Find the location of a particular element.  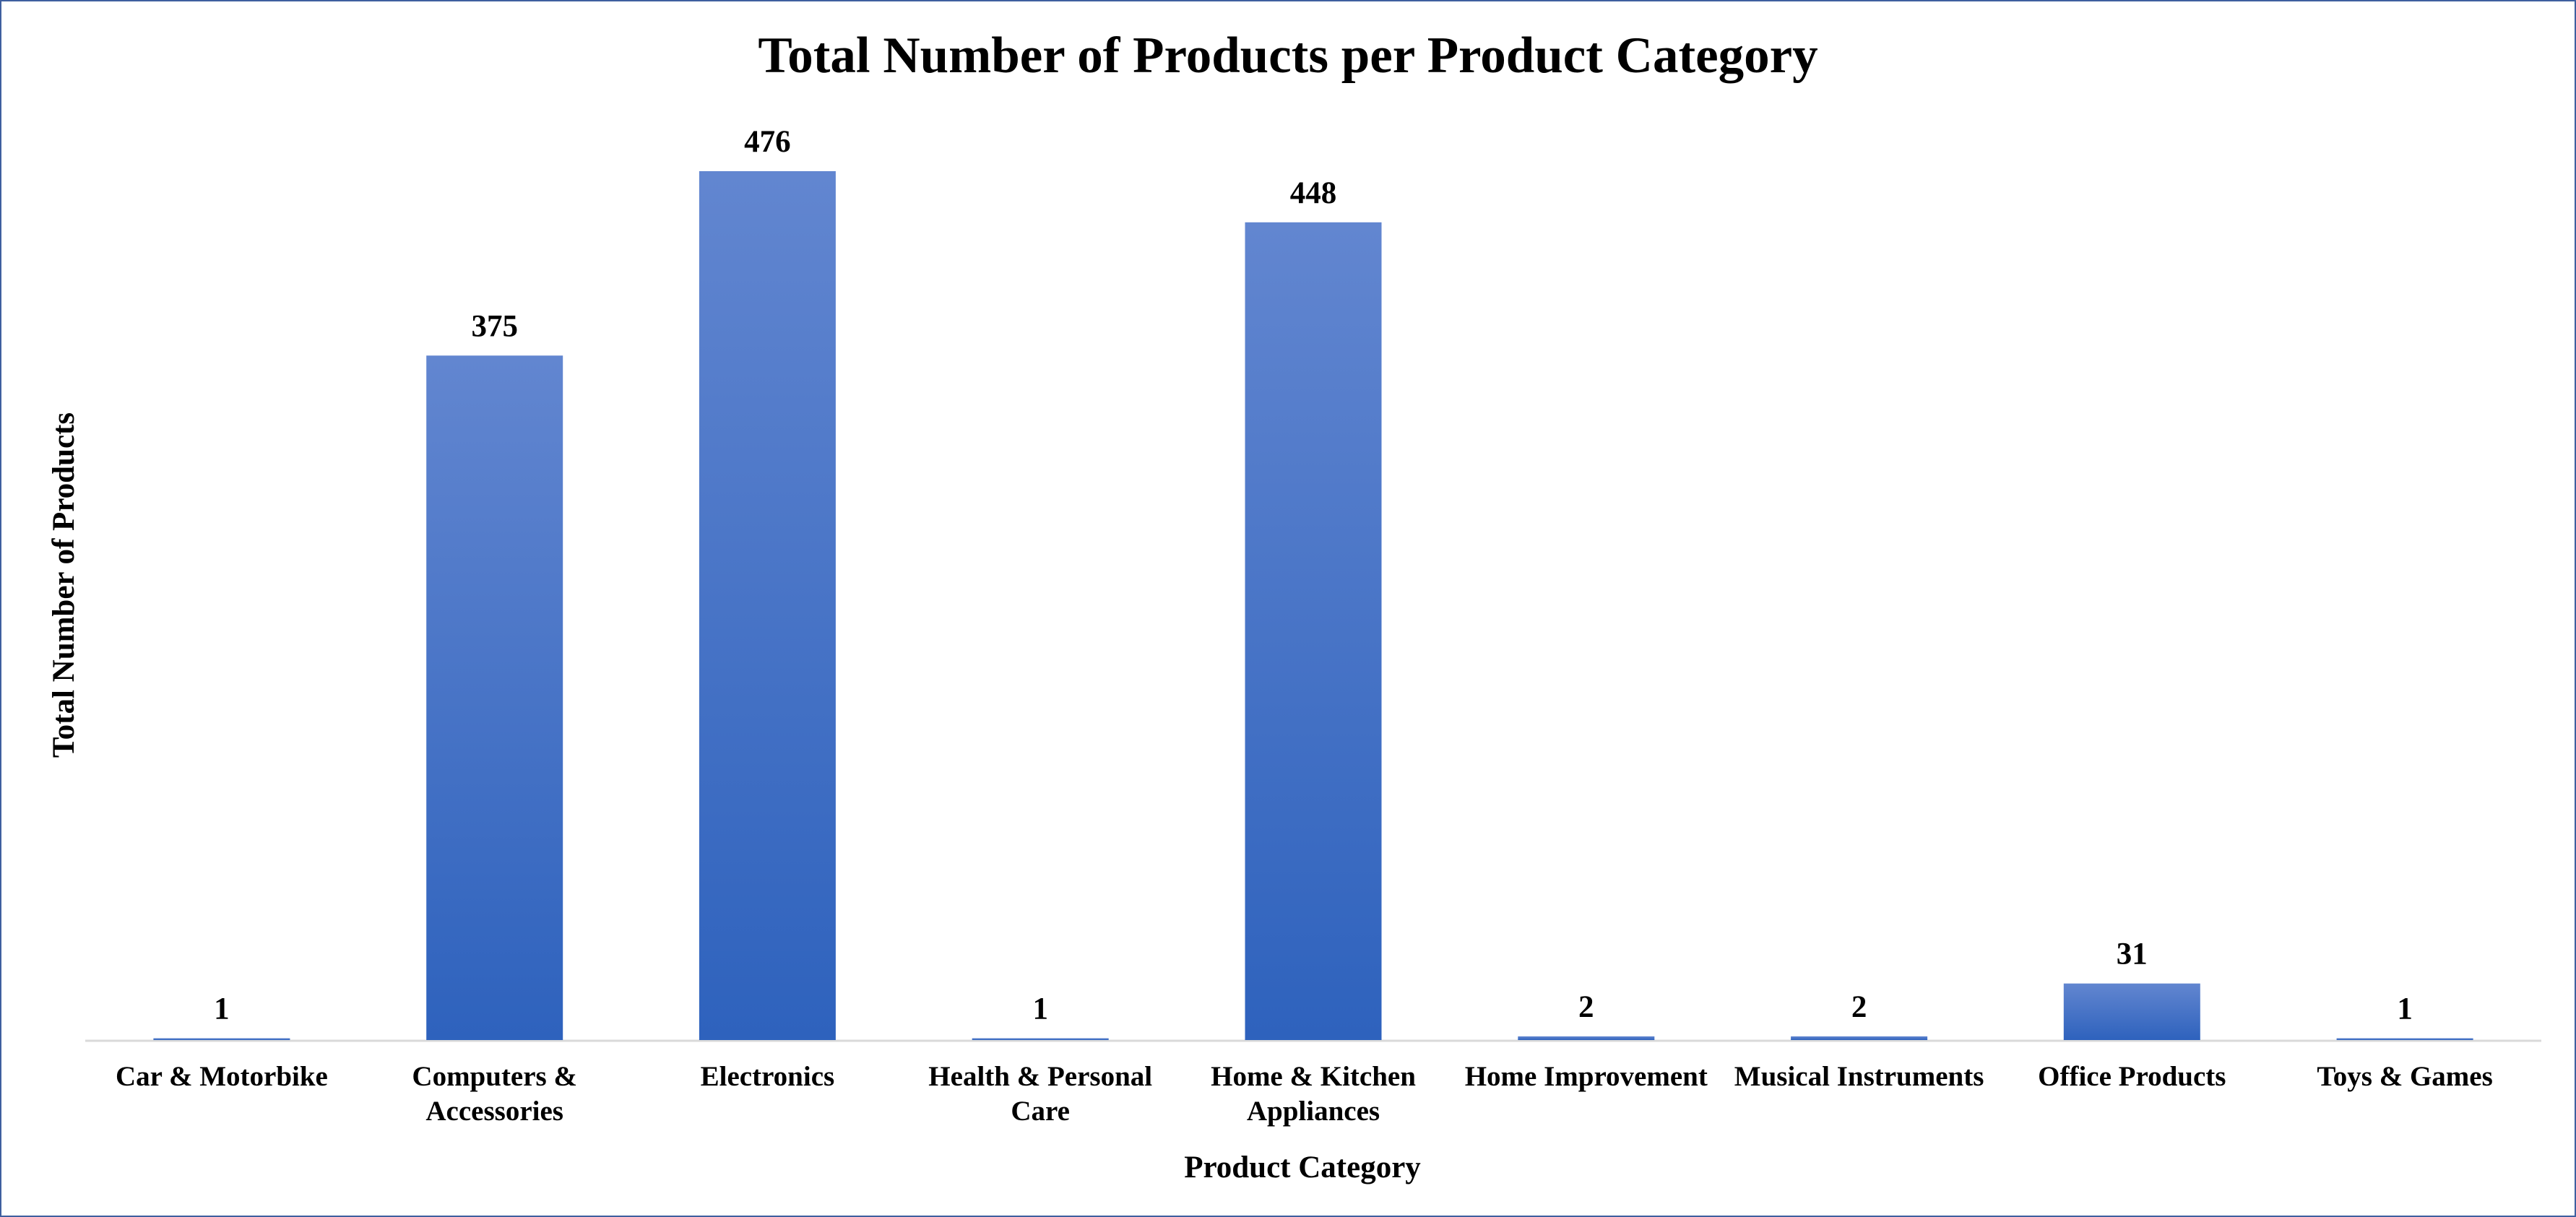

x-tick-label-0: Car & Motorbike is located at coordinates (222, 1076).